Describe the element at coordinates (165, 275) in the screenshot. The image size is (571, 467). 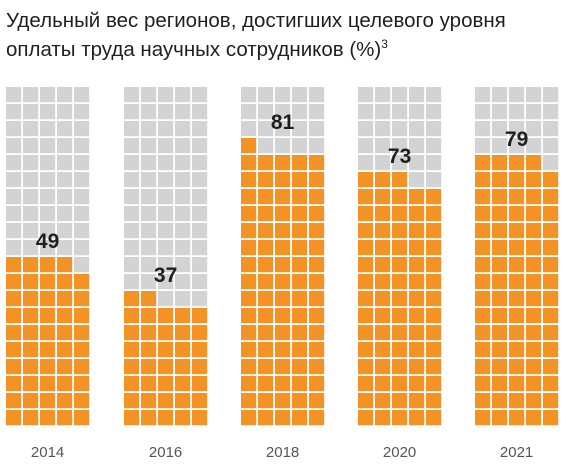
I see `value-label-2016: 37` at that location.